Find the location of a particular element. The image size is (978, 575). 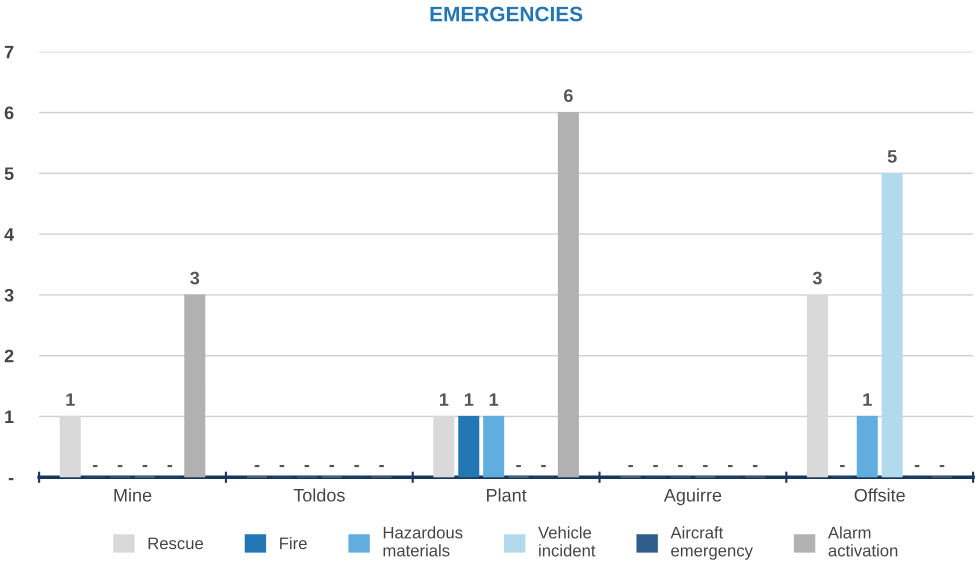

legend-label: Rescue is located at coordinates (176, 544).